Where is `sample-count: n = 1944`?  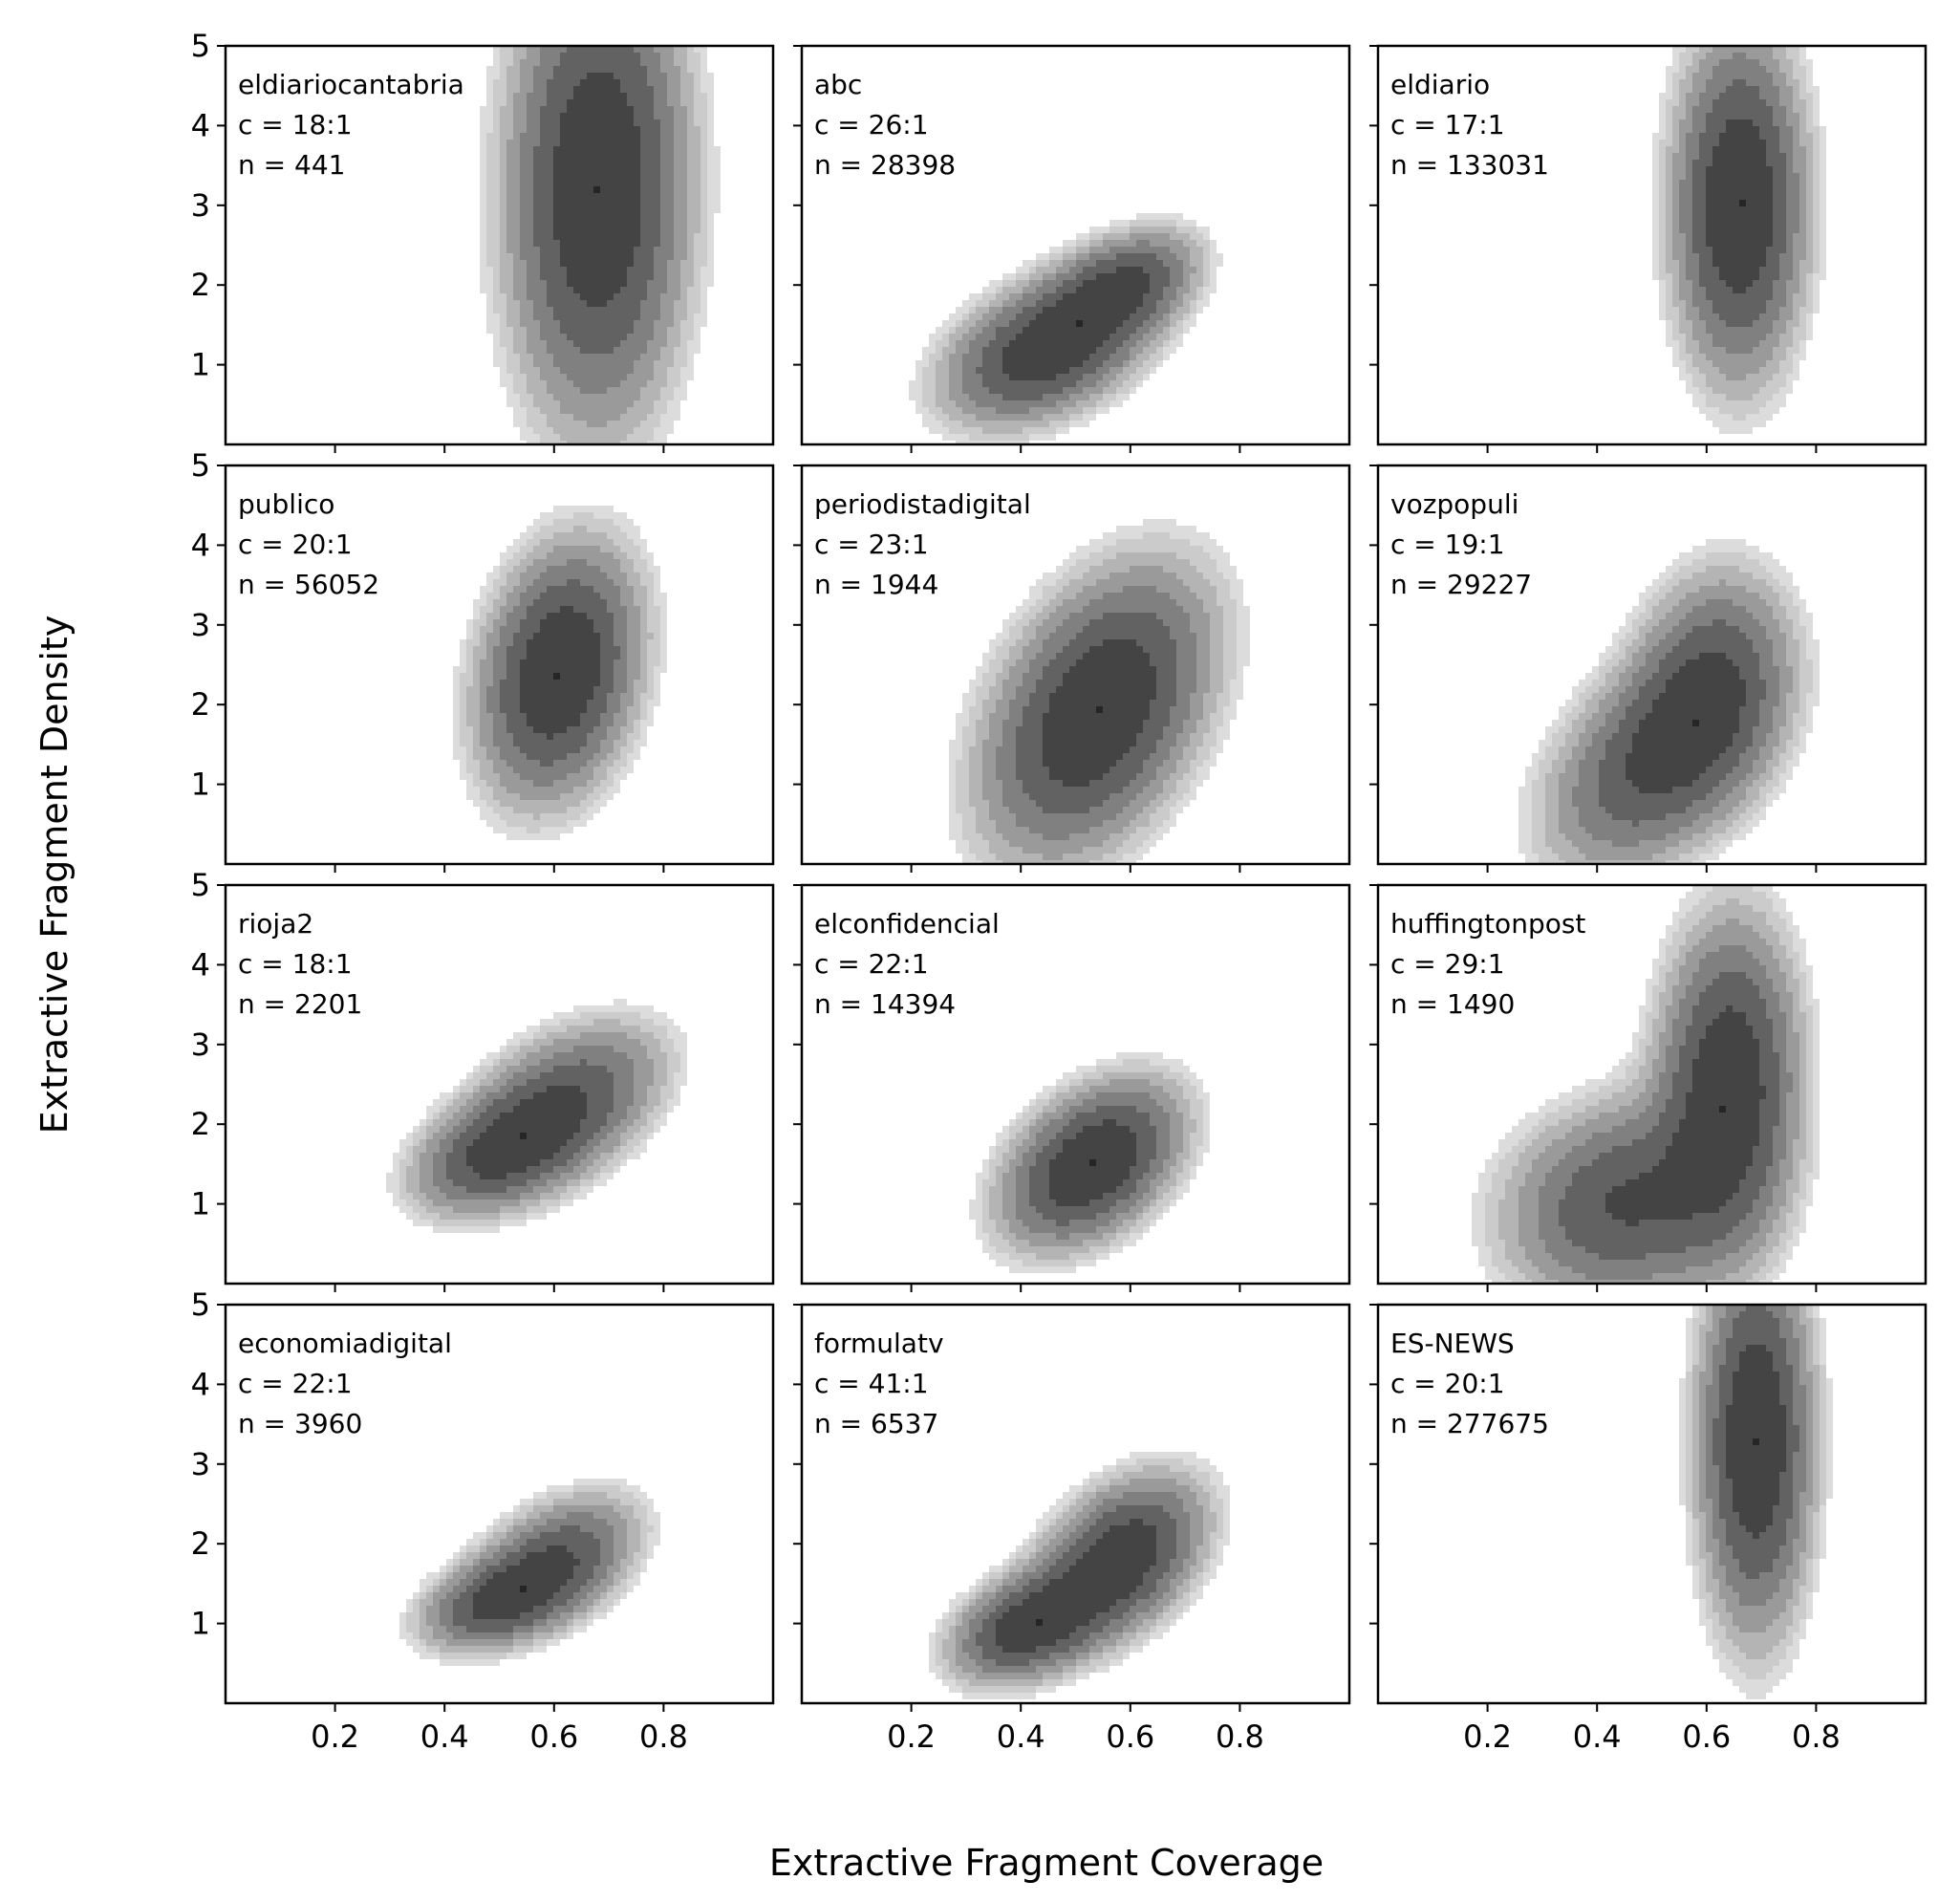 sample-count: n = 1944 is located at coordinates (876, 584).